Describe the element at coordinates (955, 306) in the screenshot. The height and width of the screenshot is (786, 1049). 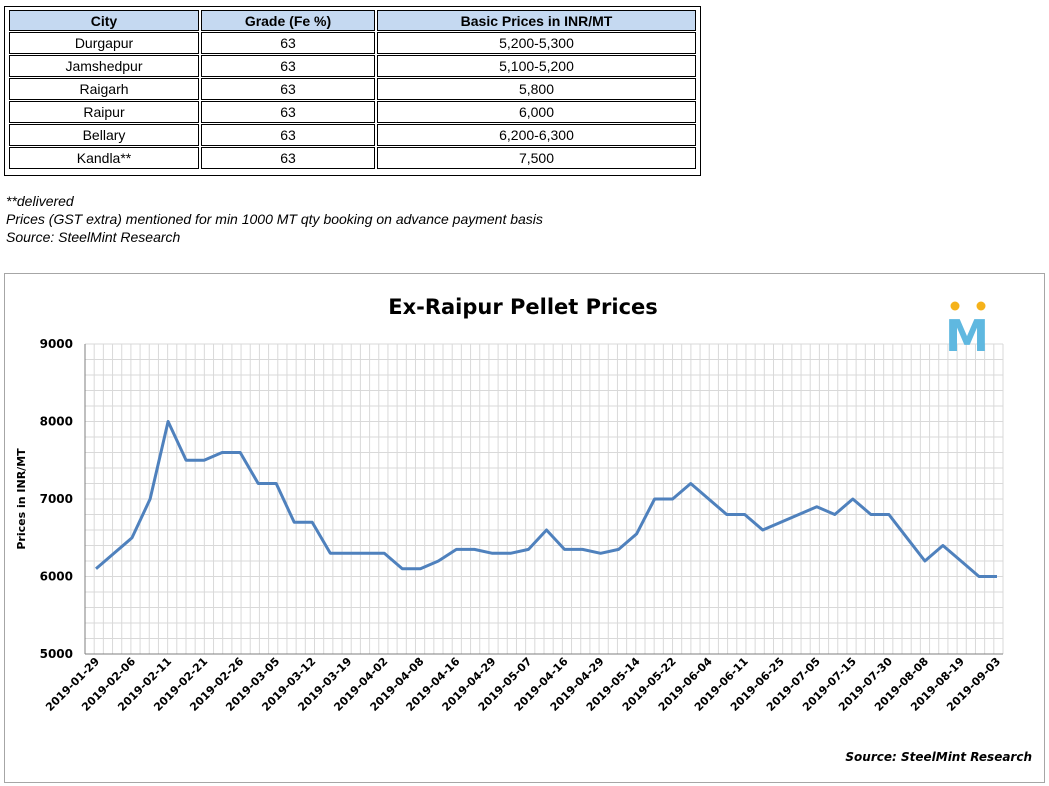
I see `logo-dot-left` at that location.